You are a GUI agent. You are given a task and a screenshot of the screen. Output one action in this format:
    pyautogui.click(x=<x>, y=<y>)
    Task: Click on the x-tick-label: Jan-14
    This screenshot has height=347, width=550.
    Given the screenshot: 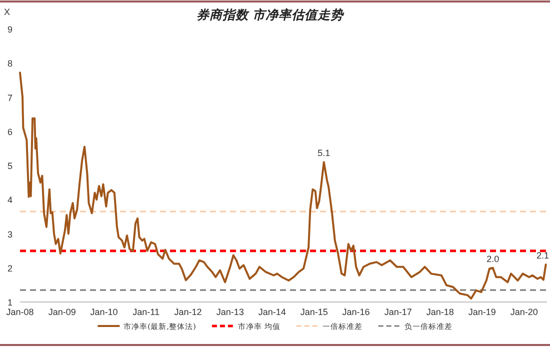 What is the action you would take?
    pyautogui.click(x=272, y=312)
    